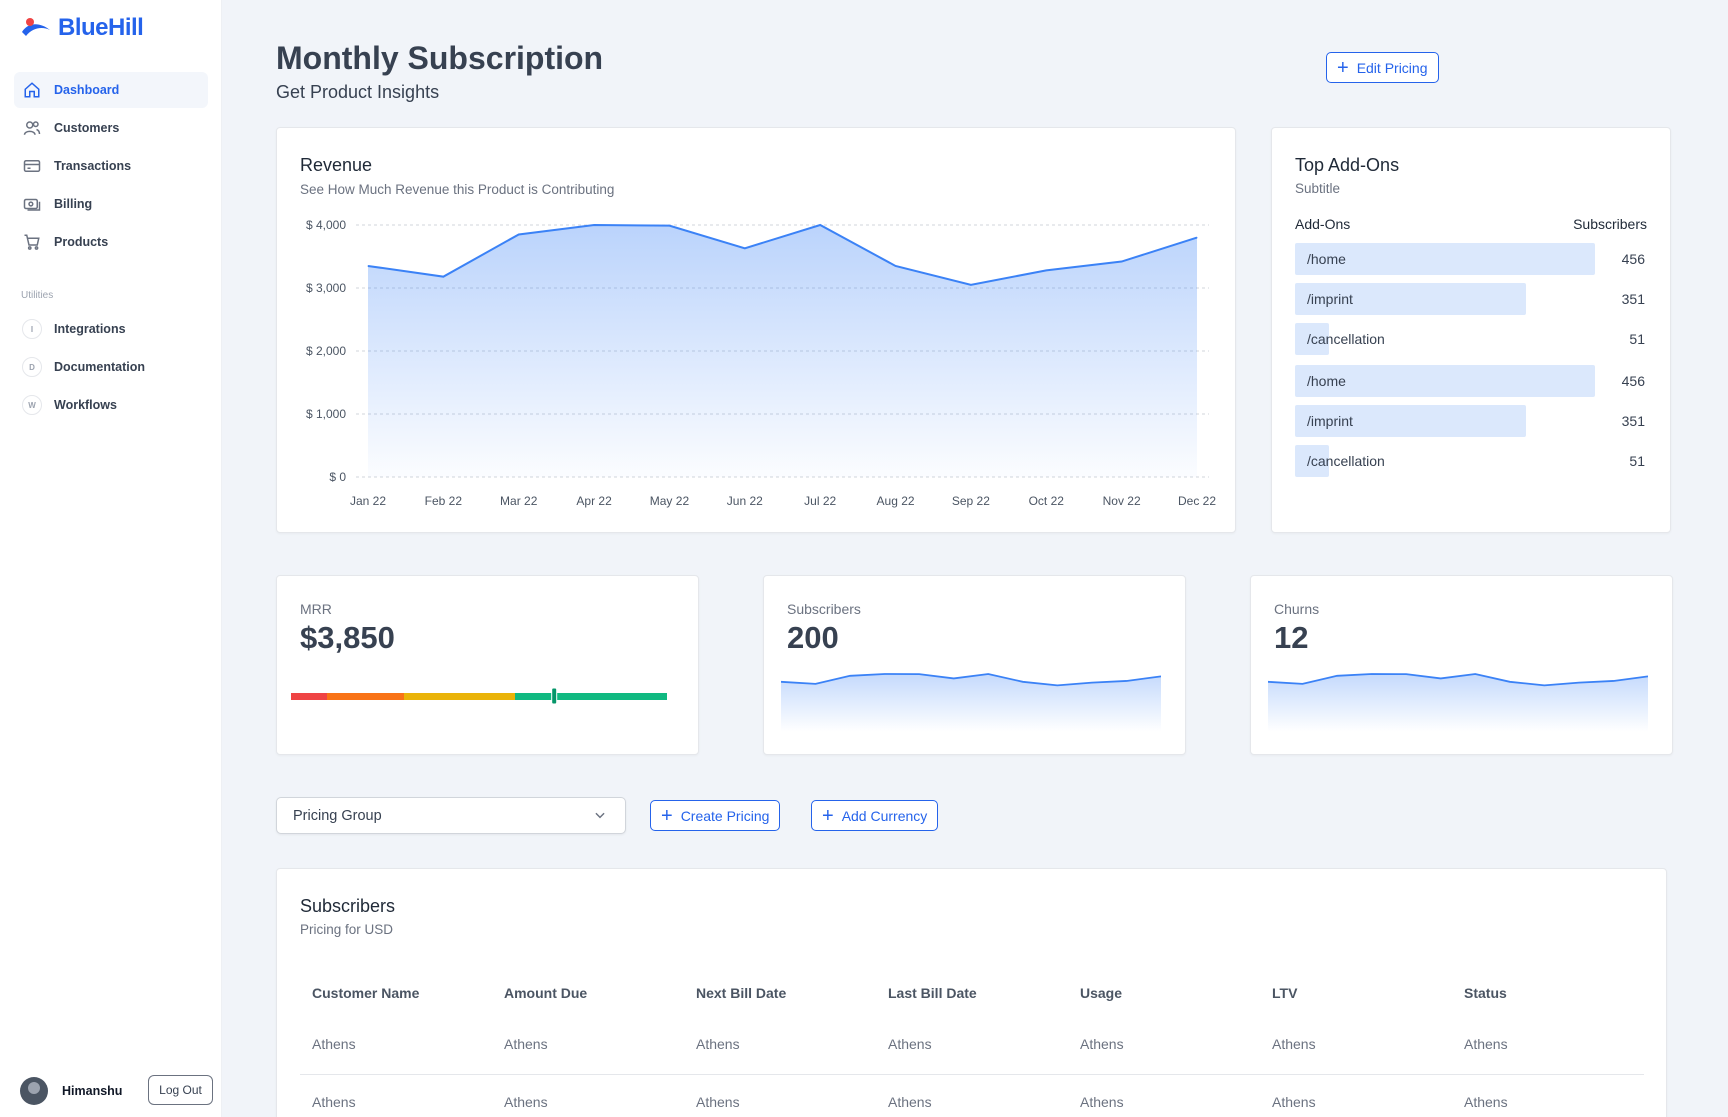 Image resolution: width=1728 pixels, height=1117 pixels. I want to click on sidebar-item-customers: Customers, so click(111, 128).